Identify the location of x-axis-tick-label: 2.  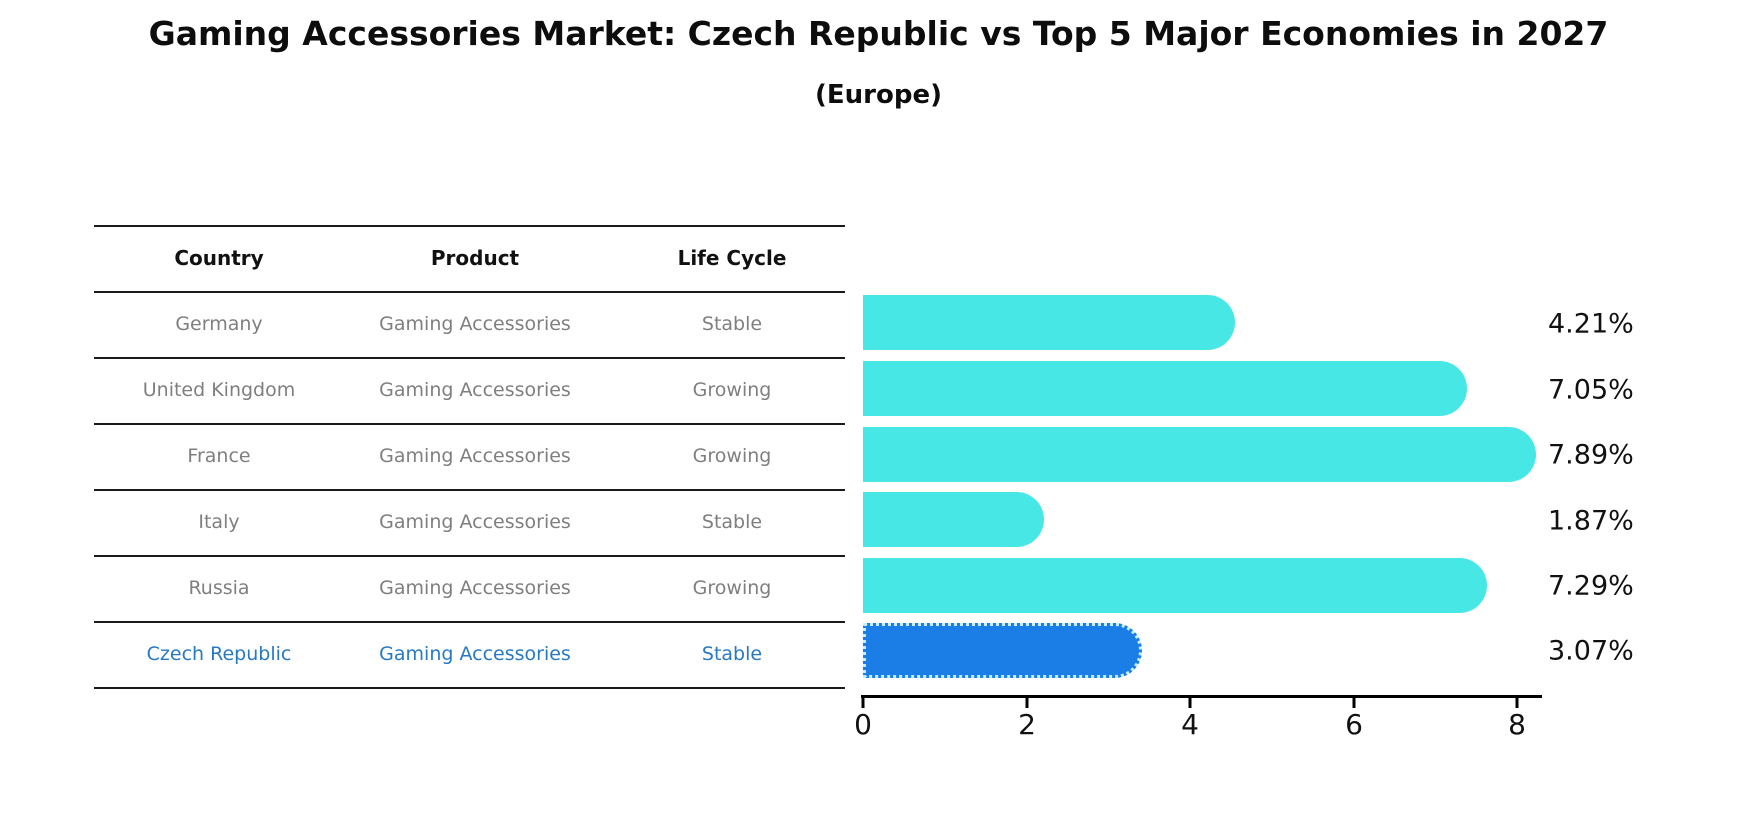
(1027, 724).